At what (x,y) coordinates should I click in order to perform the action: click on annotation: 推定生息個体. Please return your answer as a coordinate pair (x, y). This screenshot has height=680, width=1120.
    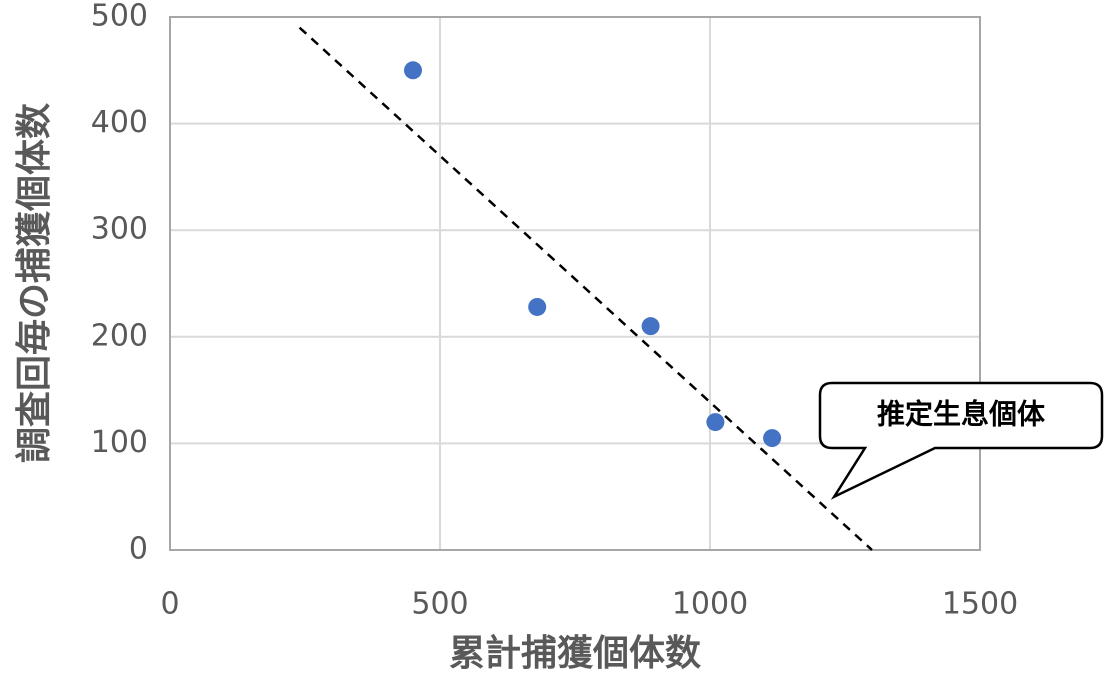
    Looking at the image, I should click on (961, 414).